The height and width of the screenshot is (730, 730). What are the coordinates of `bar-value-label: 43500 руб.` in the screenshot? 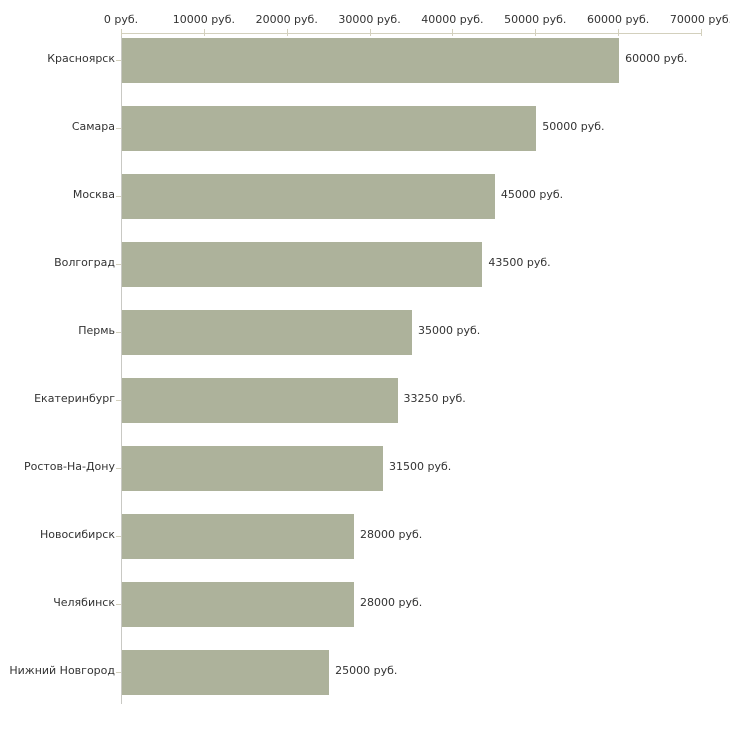 It's located at (519, 262).